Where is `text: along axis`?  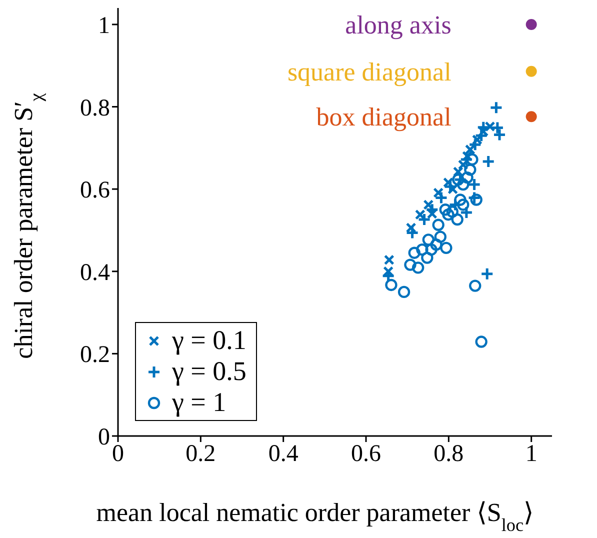 text: along axis is located at coordinates (398, 25).